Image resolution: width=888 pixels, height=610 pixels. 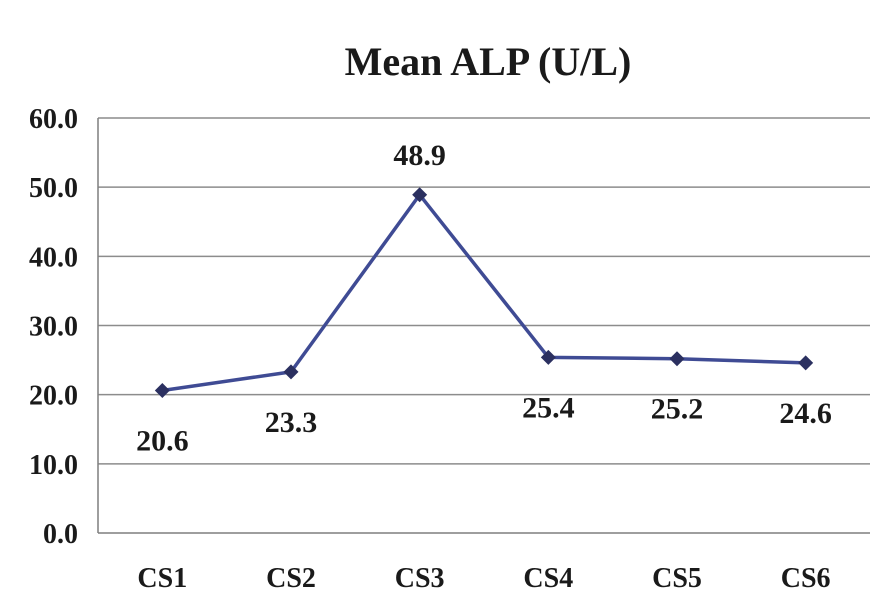 What do you see at coordinates (419, 155) in the screenshot?
I see `data-label: 48.9` at bounding box center [419, 155].